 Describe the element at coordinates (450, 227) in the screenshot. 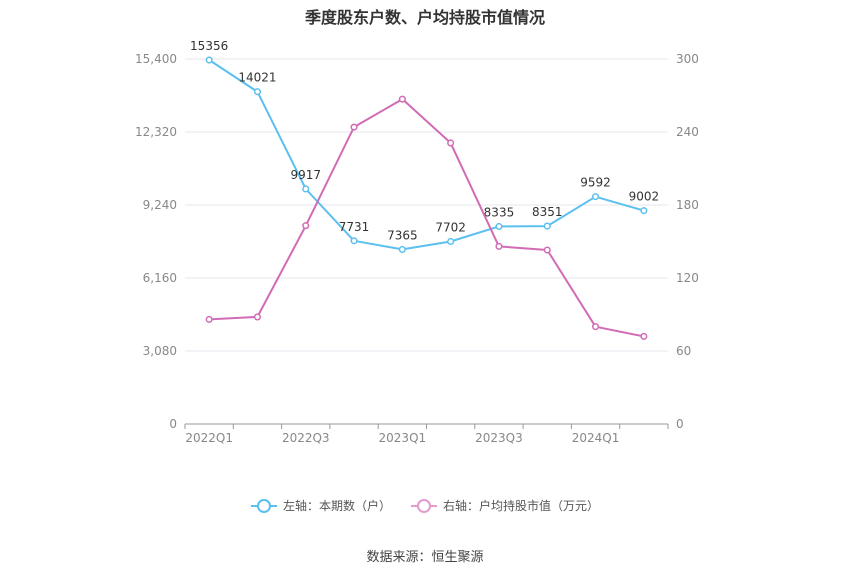

I see `data-label: 7702` at that location.